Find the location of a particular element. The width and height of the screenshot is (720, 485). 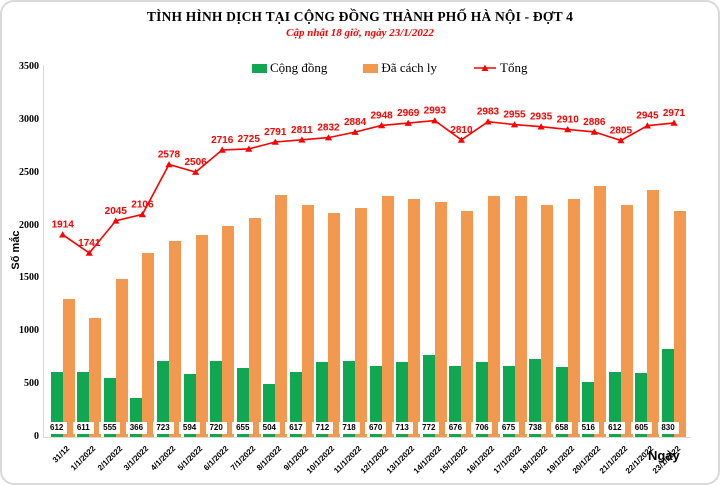

bar-value-label: 658 is located at coordinates (562, 428).